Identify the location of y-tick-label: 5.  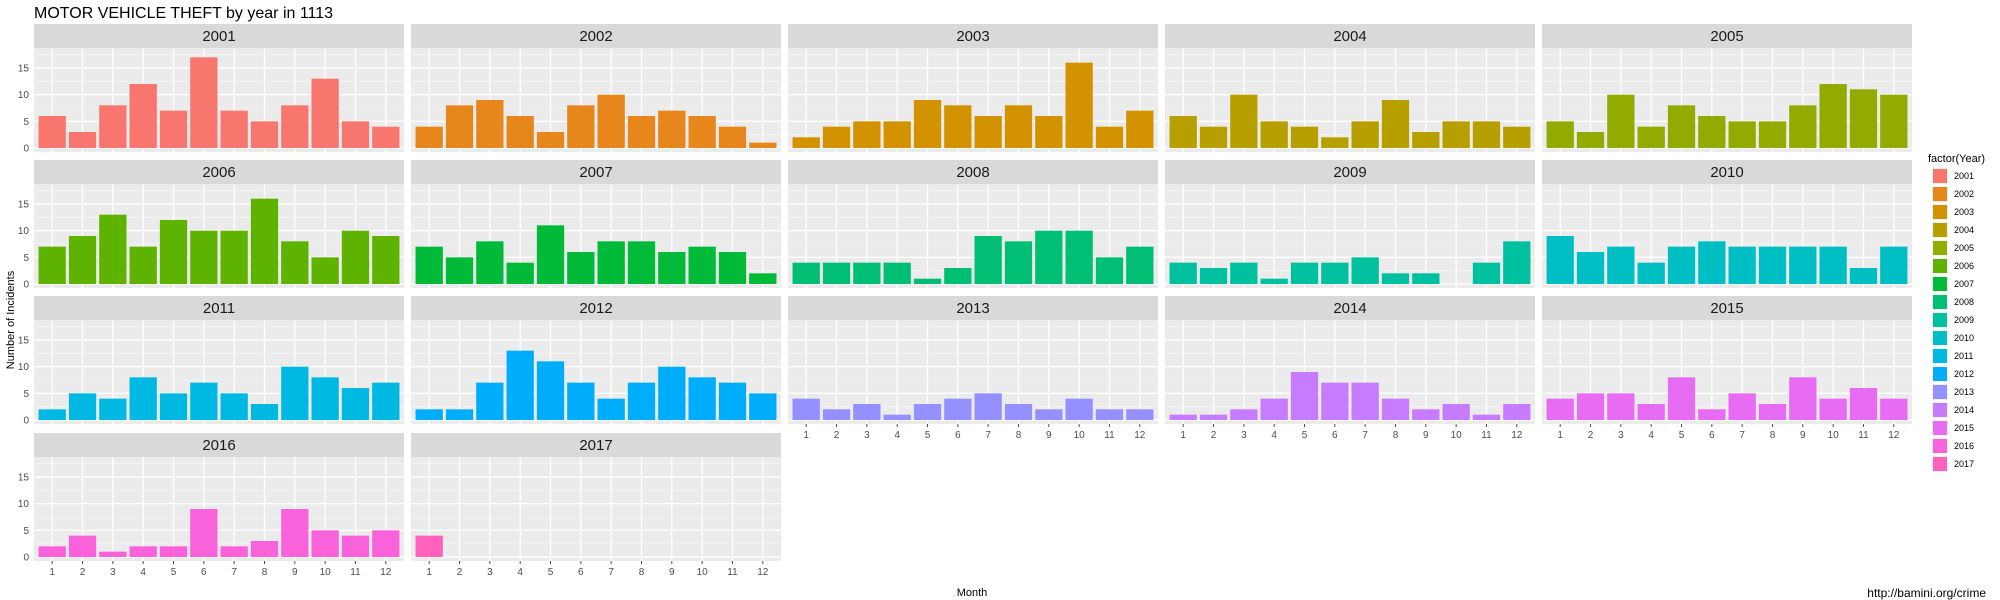
(26, 122).